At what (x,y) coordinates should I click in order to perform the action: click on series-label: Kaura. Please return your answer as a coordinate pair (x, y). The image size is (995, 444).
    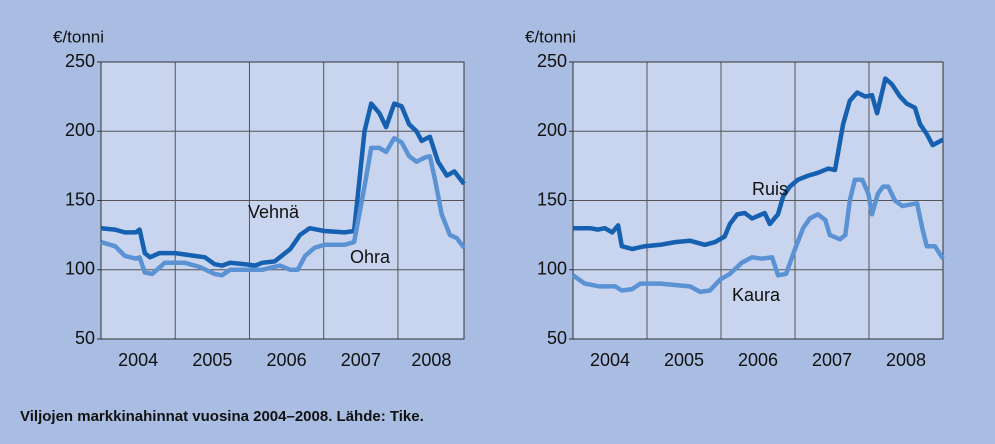
    Looking at the image, I should click on (756, 295).